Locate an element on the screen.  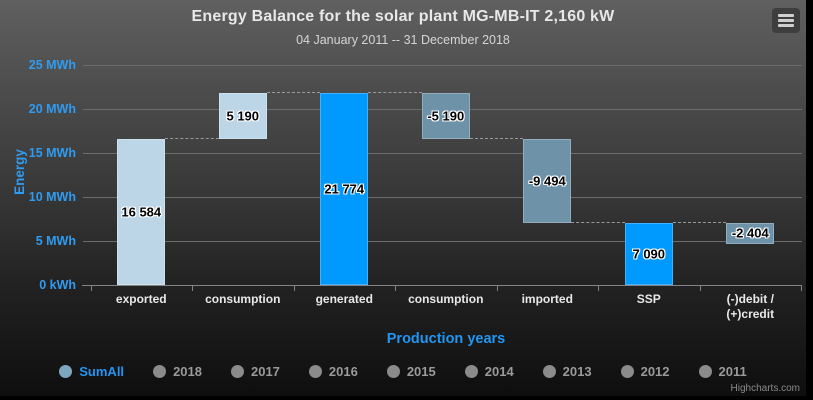
highcharts-credits: Highcharts.com is located at coordinates (765, 388).